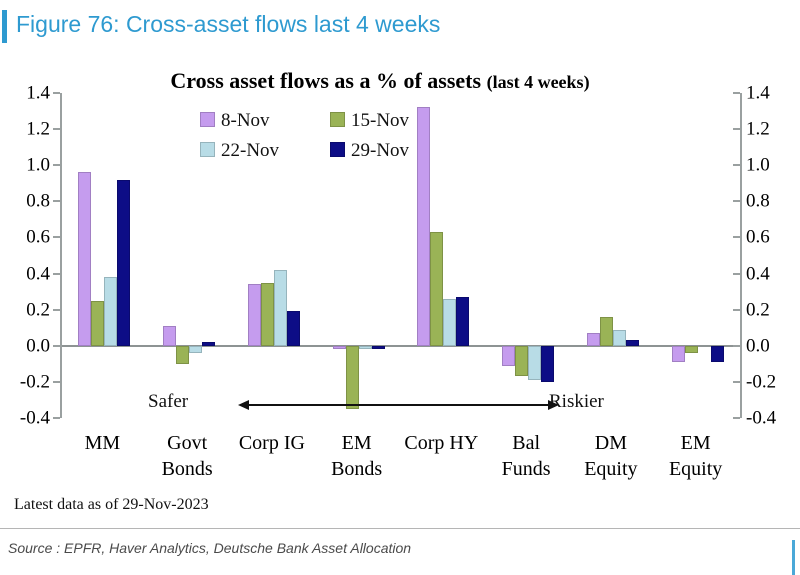 This screenshot has height=575, width=800. I want to click on accent-bar, so click(4, 26).